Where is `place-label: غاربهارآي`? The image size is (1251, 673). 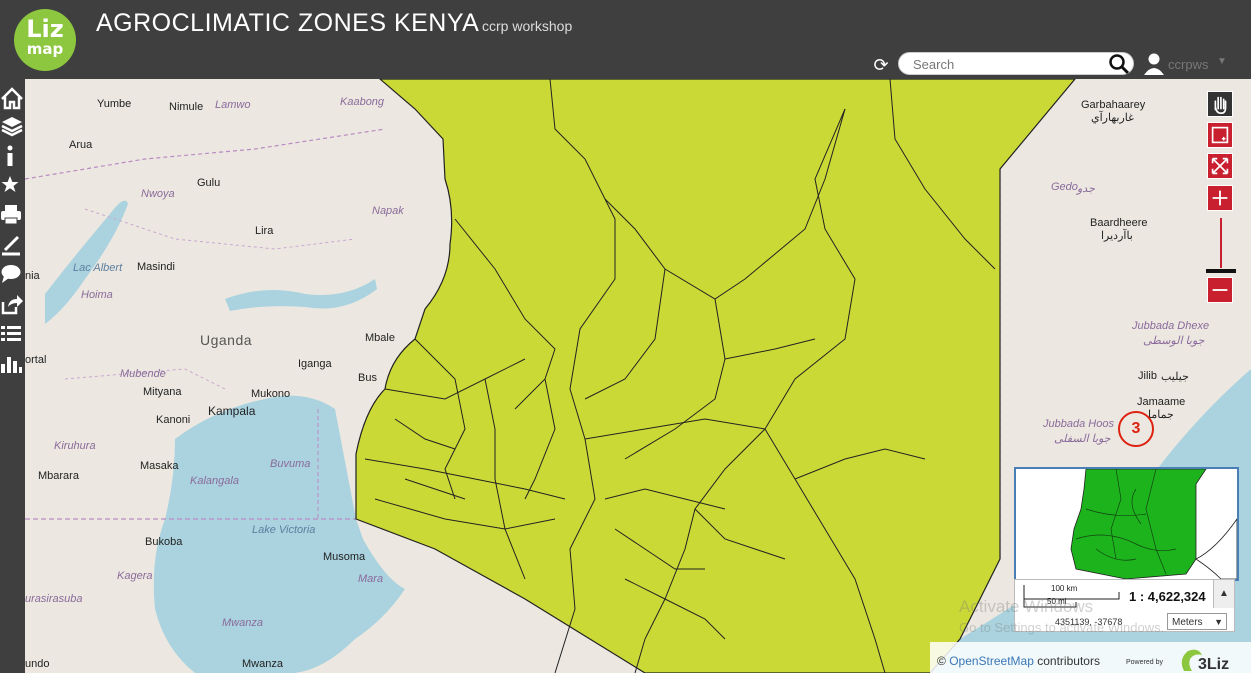 place-label: غاربهارآي is located at coordinates (1112, 118).